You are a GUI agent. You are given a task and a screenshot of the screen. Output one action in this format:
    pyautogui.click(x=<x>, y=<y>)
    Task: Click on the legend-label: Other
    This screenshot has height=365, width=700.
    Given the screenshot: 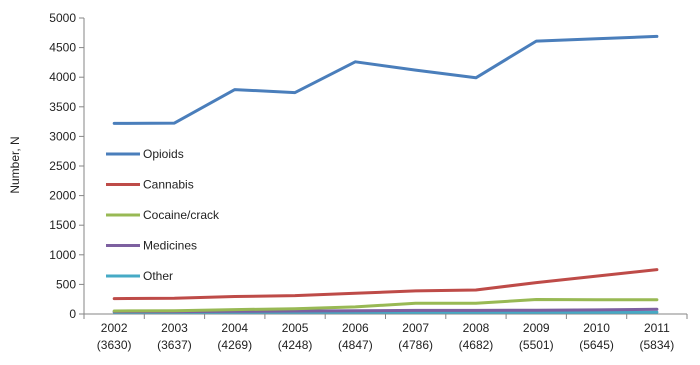 What is the action you would take?
    pyautogui.click(x=158, y=276)
    